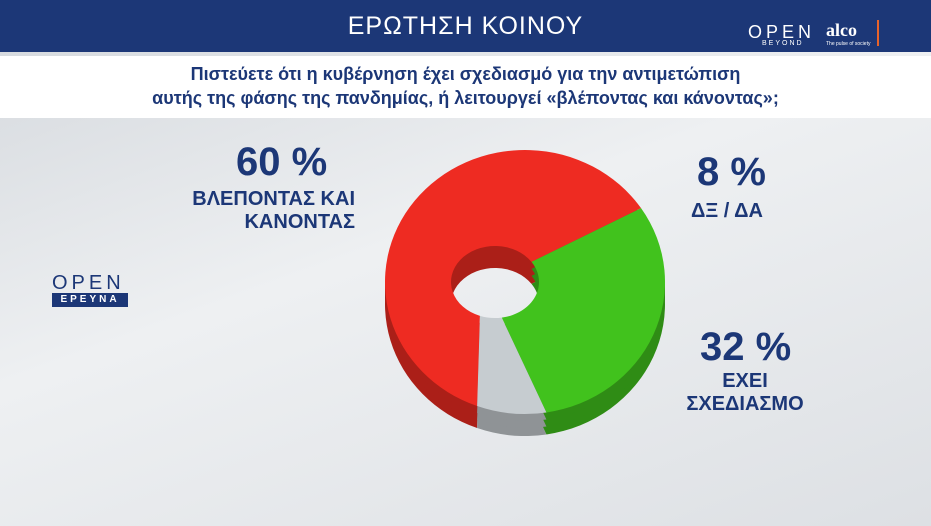 The height and width of the screenshot is (526, 931). I want to click on value-label: 8 %, so click(731, 172).